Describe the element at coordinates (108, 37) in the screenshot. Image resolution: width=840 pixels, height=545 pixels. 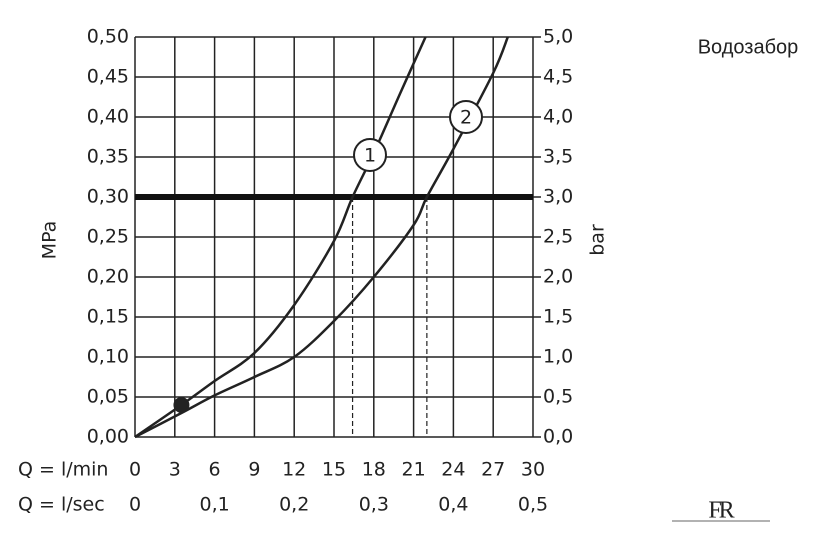
I see `y-tick-label: 0,50` at that location.